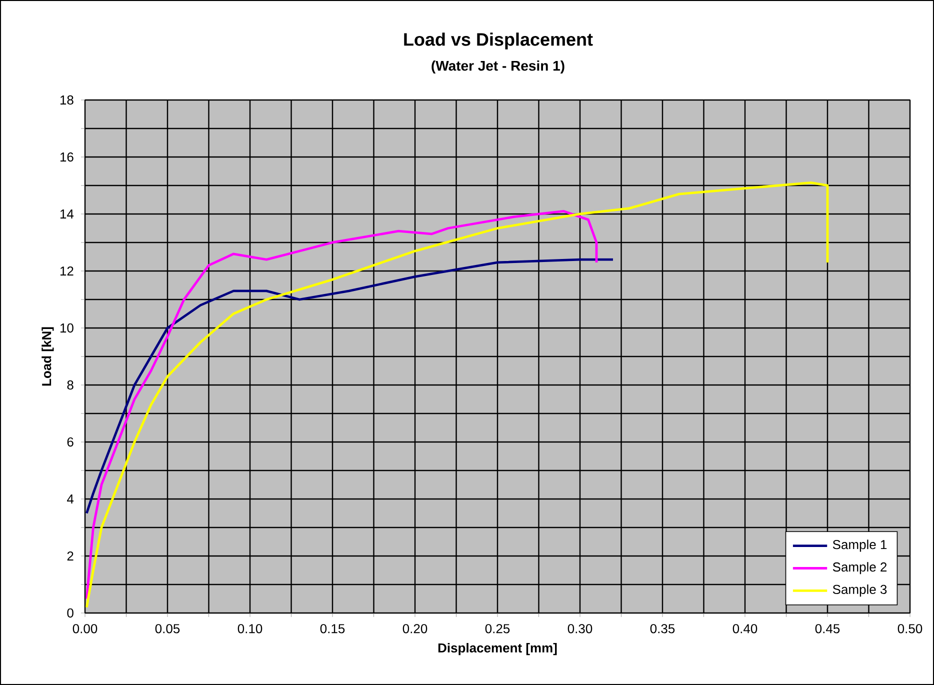 This screenshot has width=934, height=685. I want to click on y-tick-label: 8, so click(70, 385).